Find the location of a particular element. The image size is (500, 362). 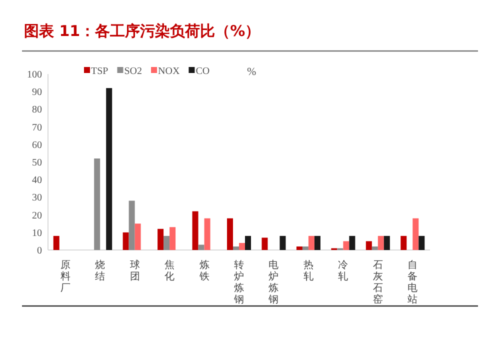

legend-label: NOX is located at coordinates (169, 71).